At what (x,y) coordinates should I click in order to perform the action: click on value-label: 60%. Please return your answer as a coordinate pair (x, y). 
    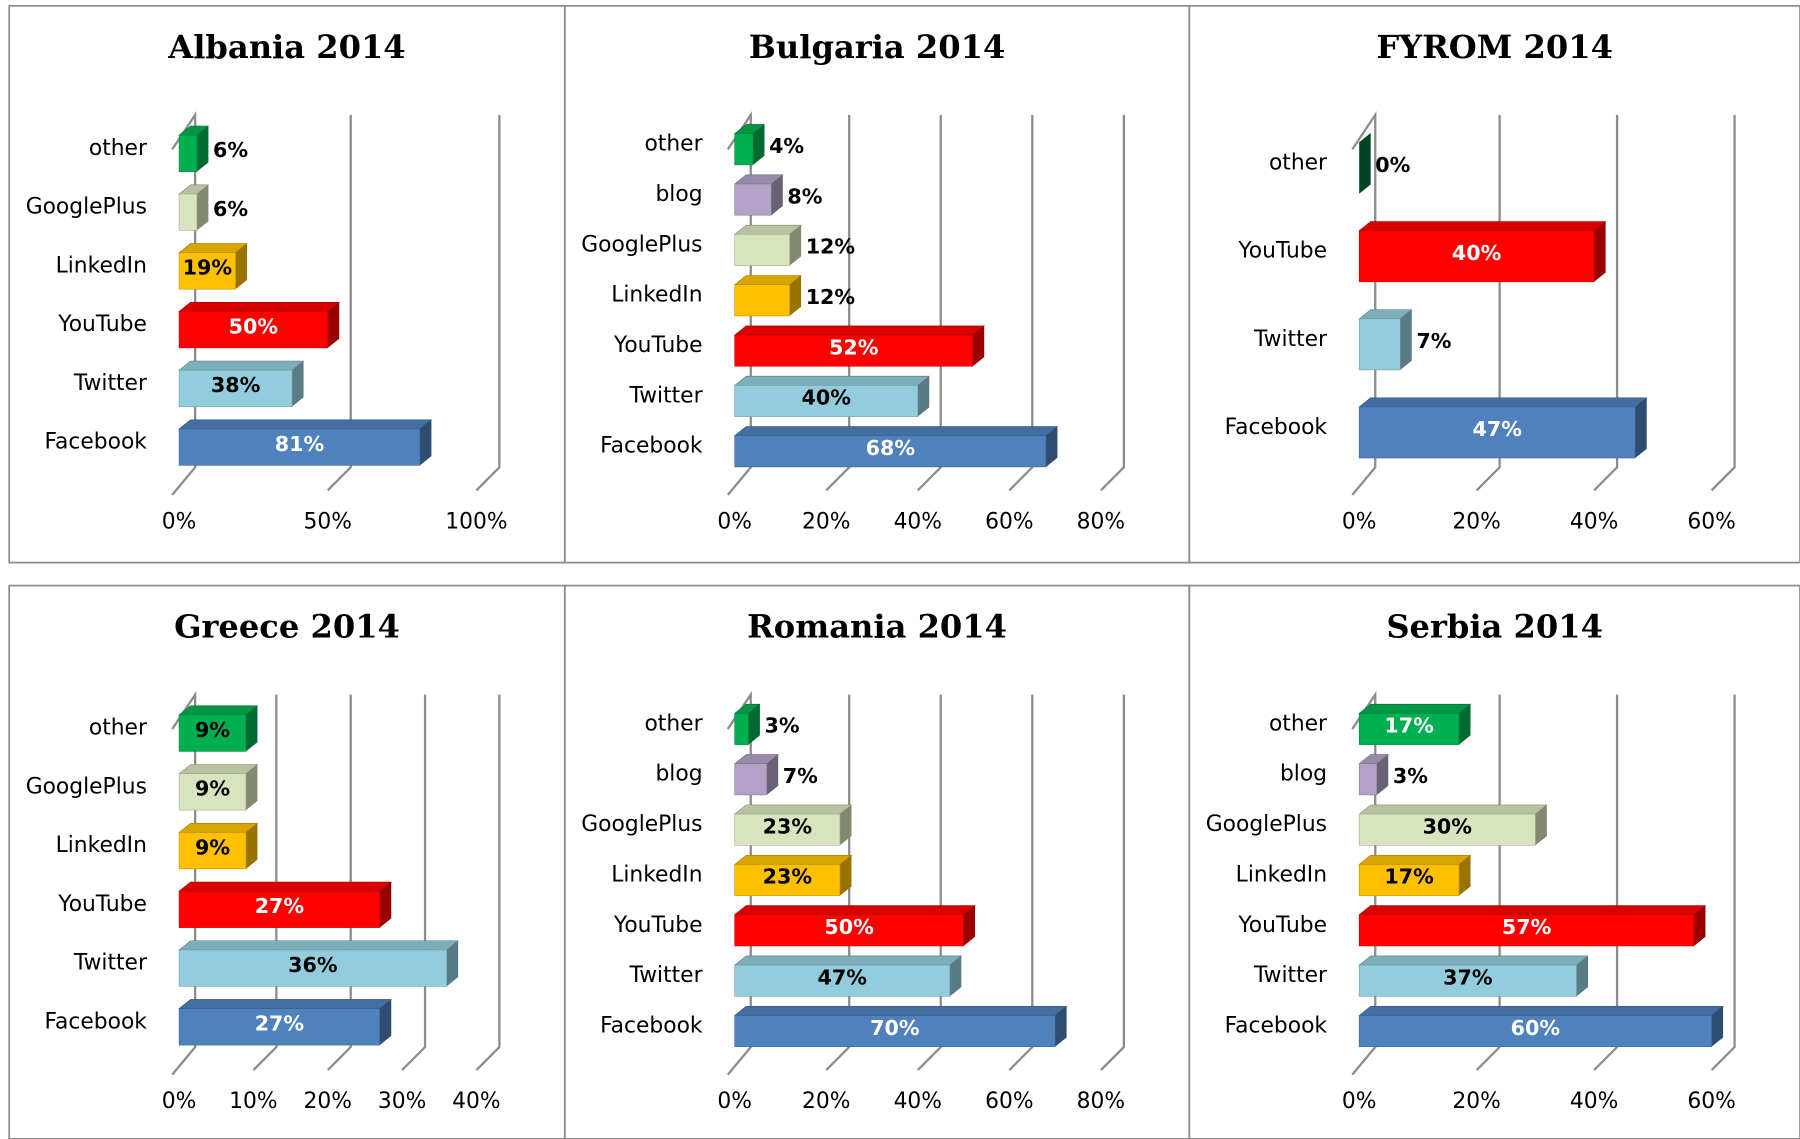
    Looking at the image, I should click on (1536, 1028).